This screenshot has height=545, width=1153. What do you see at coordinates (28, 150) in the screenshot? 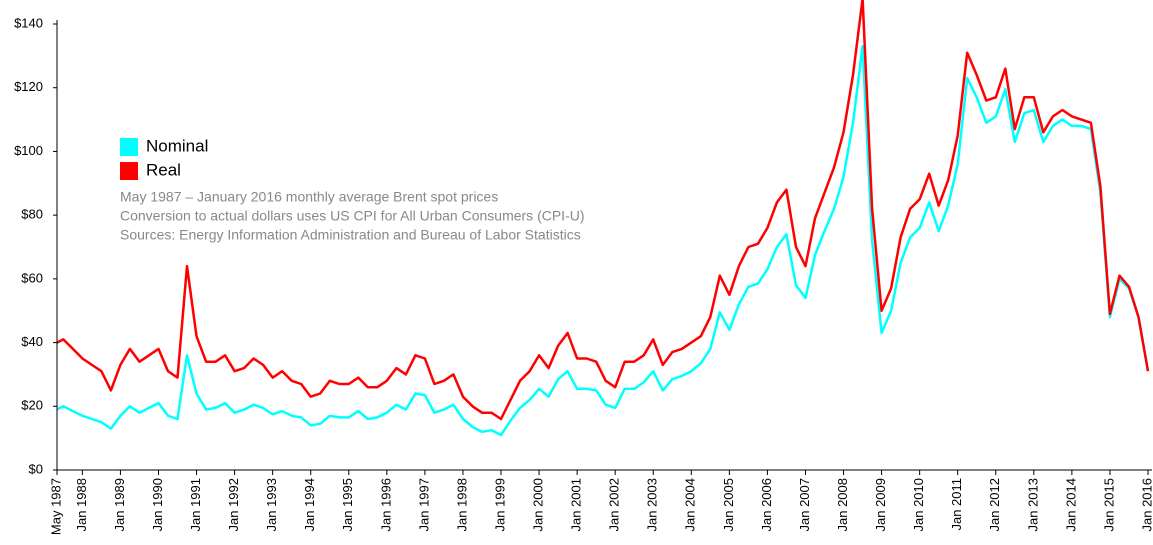
I see `y-tick-label: $100` at bounding box center [28, 150].